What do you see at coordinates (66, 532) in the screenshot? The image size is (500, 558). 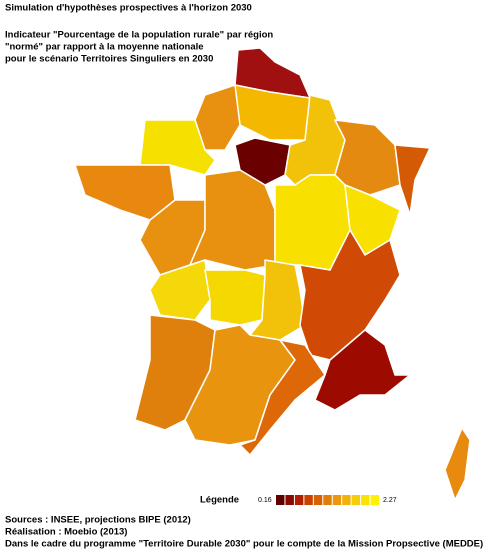 I see `footer-line: Réalisation : Moebio (2013)` at bounding box center [66, 532].